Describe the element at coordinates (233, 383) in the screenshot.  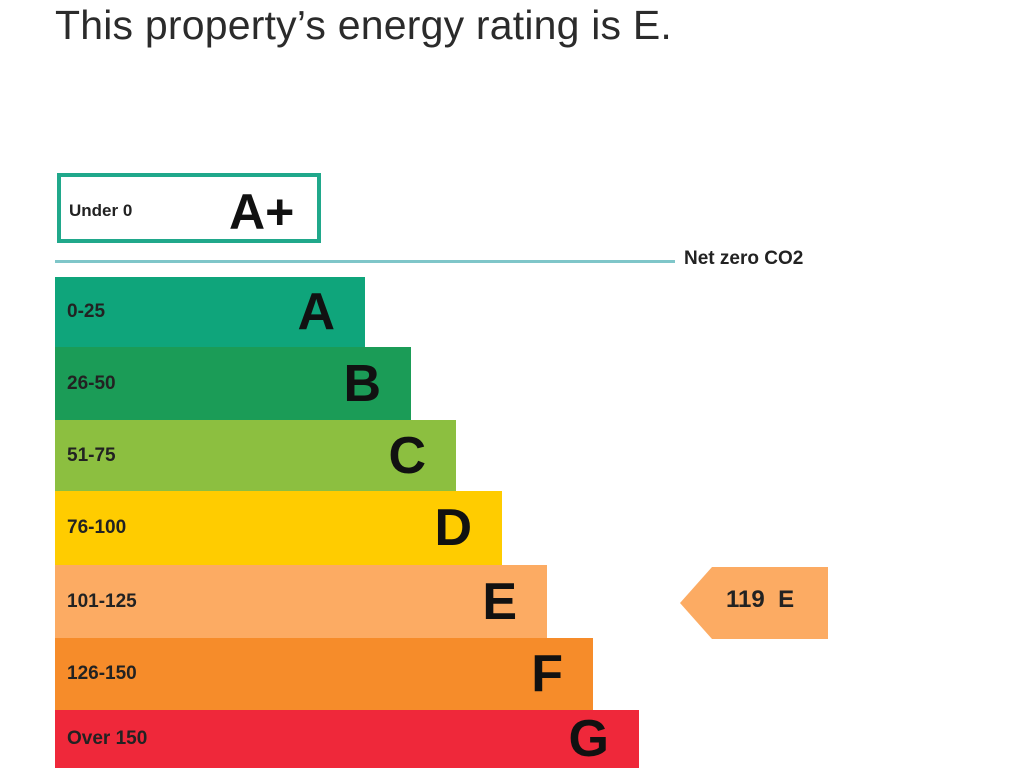
I see `band-b: 26-50 B` at that location.